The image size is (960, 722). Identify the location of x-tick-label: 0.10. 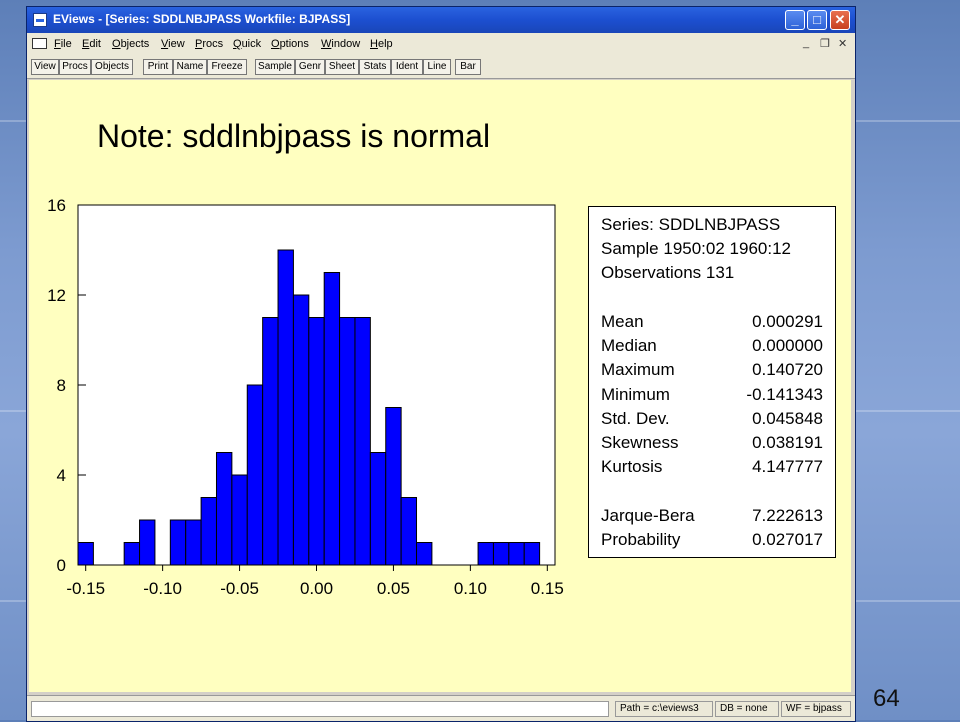
(470, 588).